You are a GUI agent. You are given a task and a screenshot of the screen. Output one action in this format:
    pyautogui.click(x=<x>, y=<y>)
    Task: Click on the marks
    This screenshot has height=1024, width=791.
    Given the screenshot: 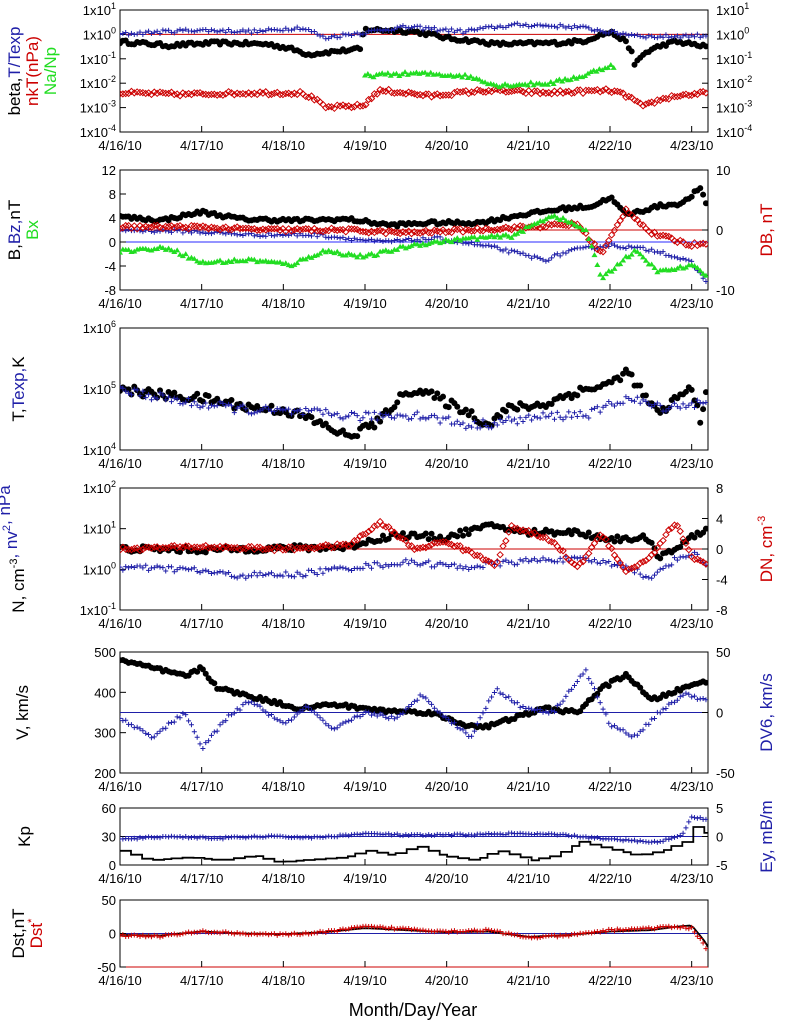 What is the action you would take?
    pyautogui.click(x=414, y=703)
    